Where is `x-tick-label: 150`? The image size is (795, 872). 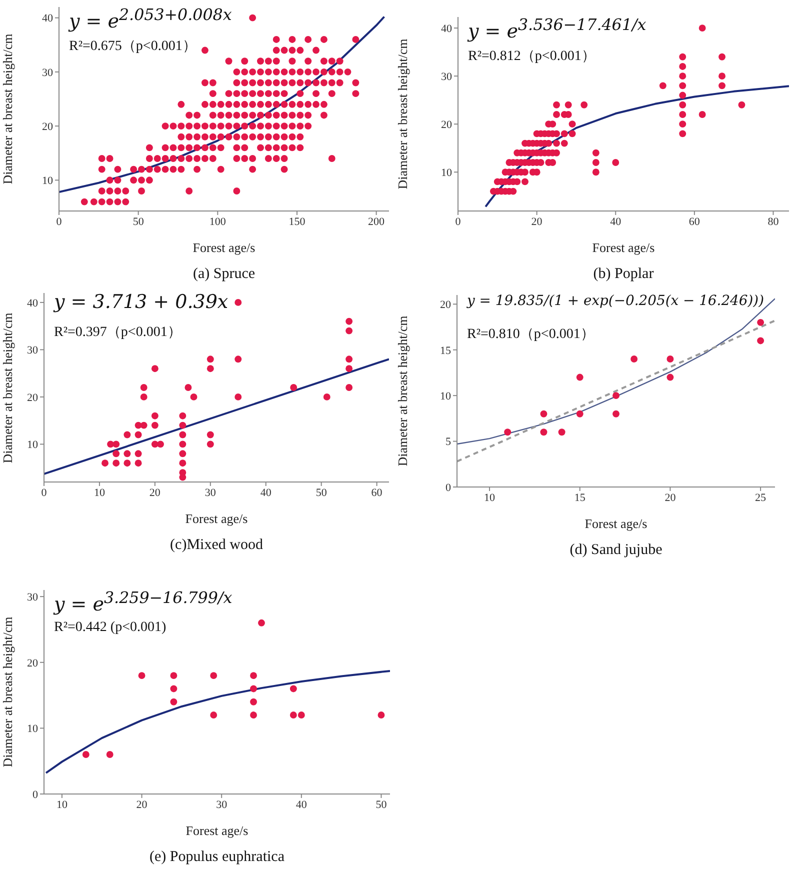
x-tick-label: 150 is located at coordinates (297, 222).